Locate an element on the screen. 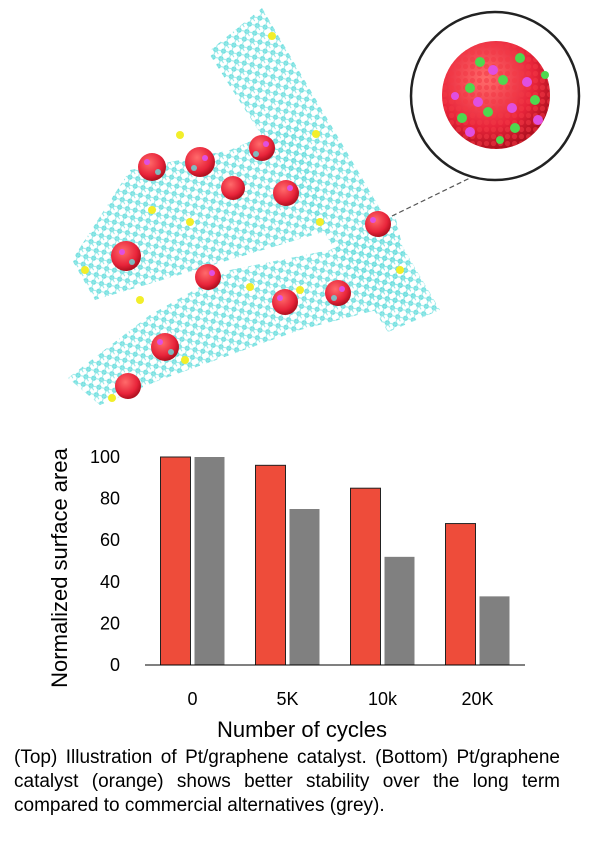  y-tick-label: 0 is located at coordinates (115, 665).